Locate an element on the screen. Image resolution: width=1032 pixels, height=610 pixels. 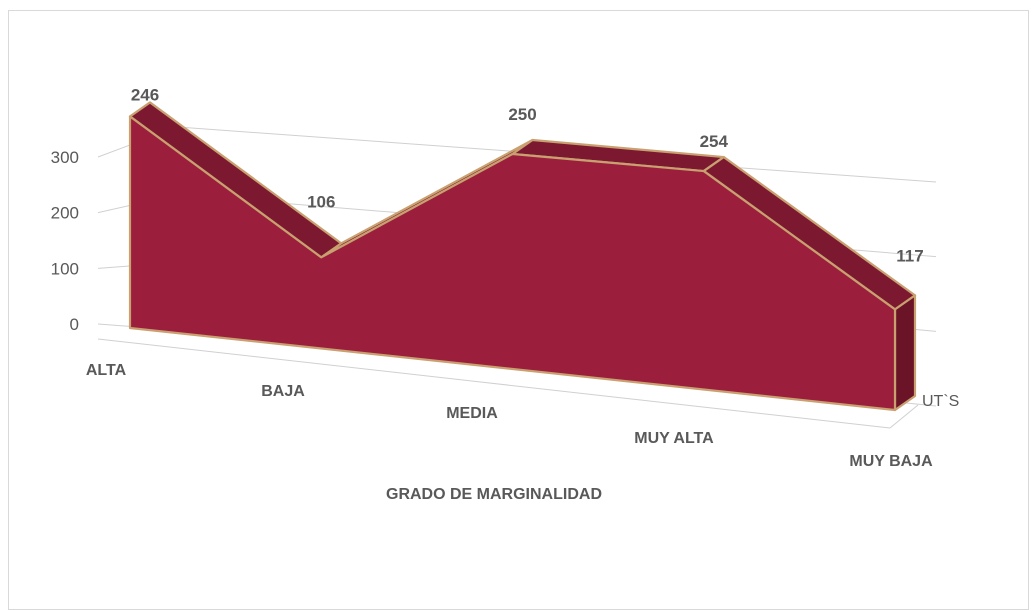
y-tick-label: 0 is located at coordinates (74, 324).